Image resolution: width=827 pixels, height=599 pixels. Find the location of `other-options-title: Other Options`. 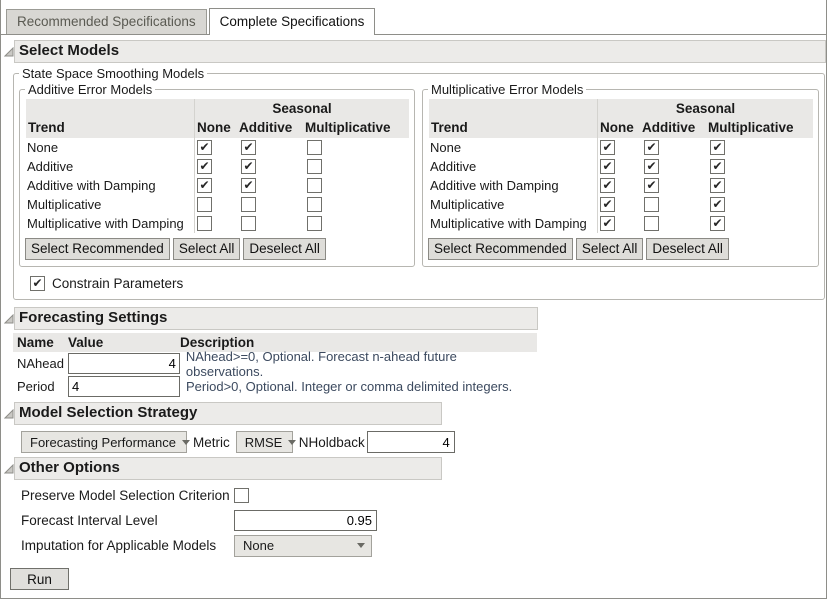

other-options-title: Other Options is located at coordinates (228, 468).